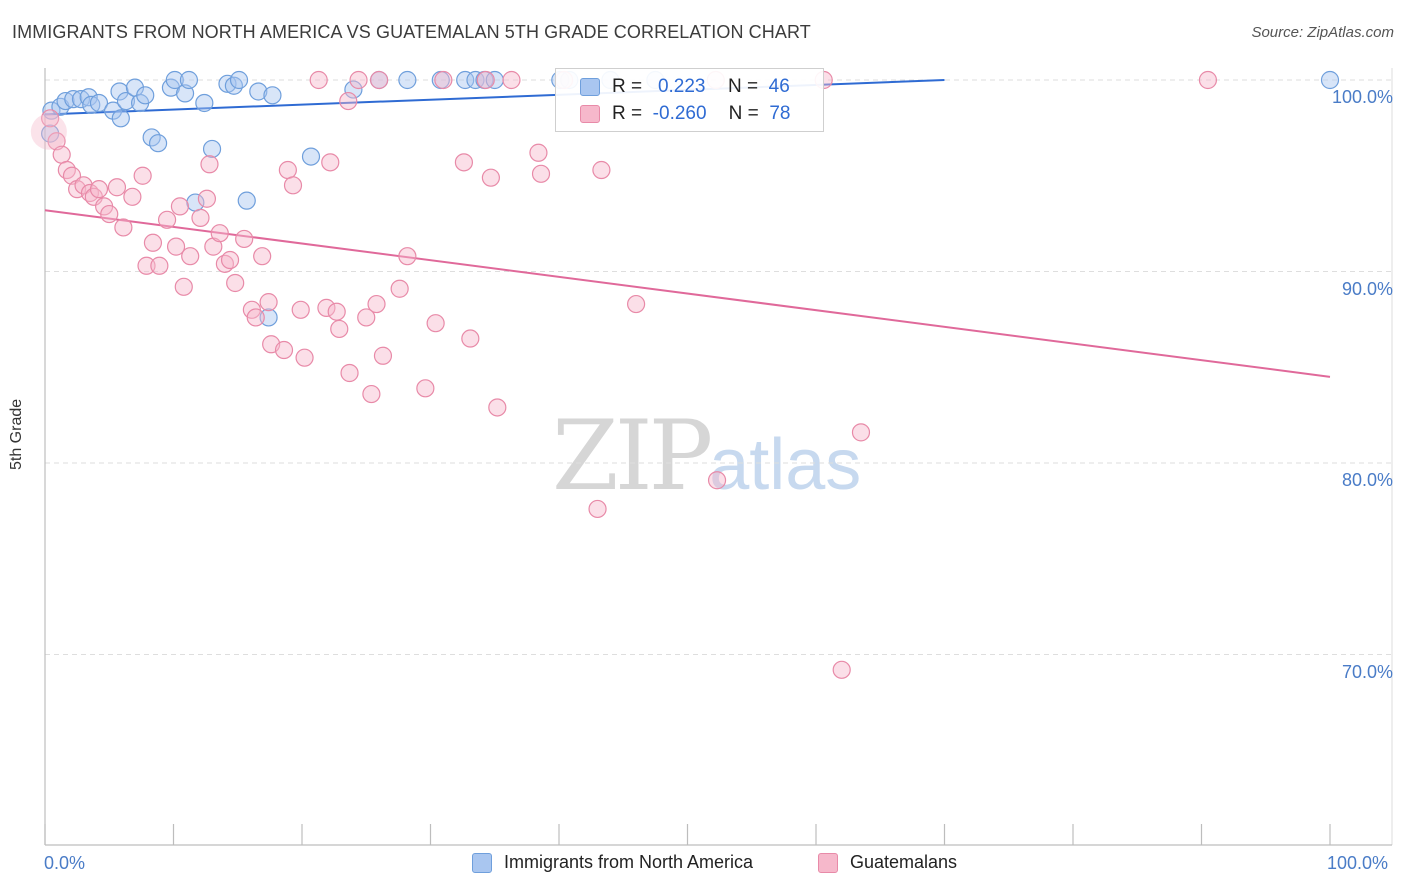  What do you see at coordinates (1367, 671) in the screenshot?
I see `y-tick-label: 70.0%` at bounding box center [1367, 671].